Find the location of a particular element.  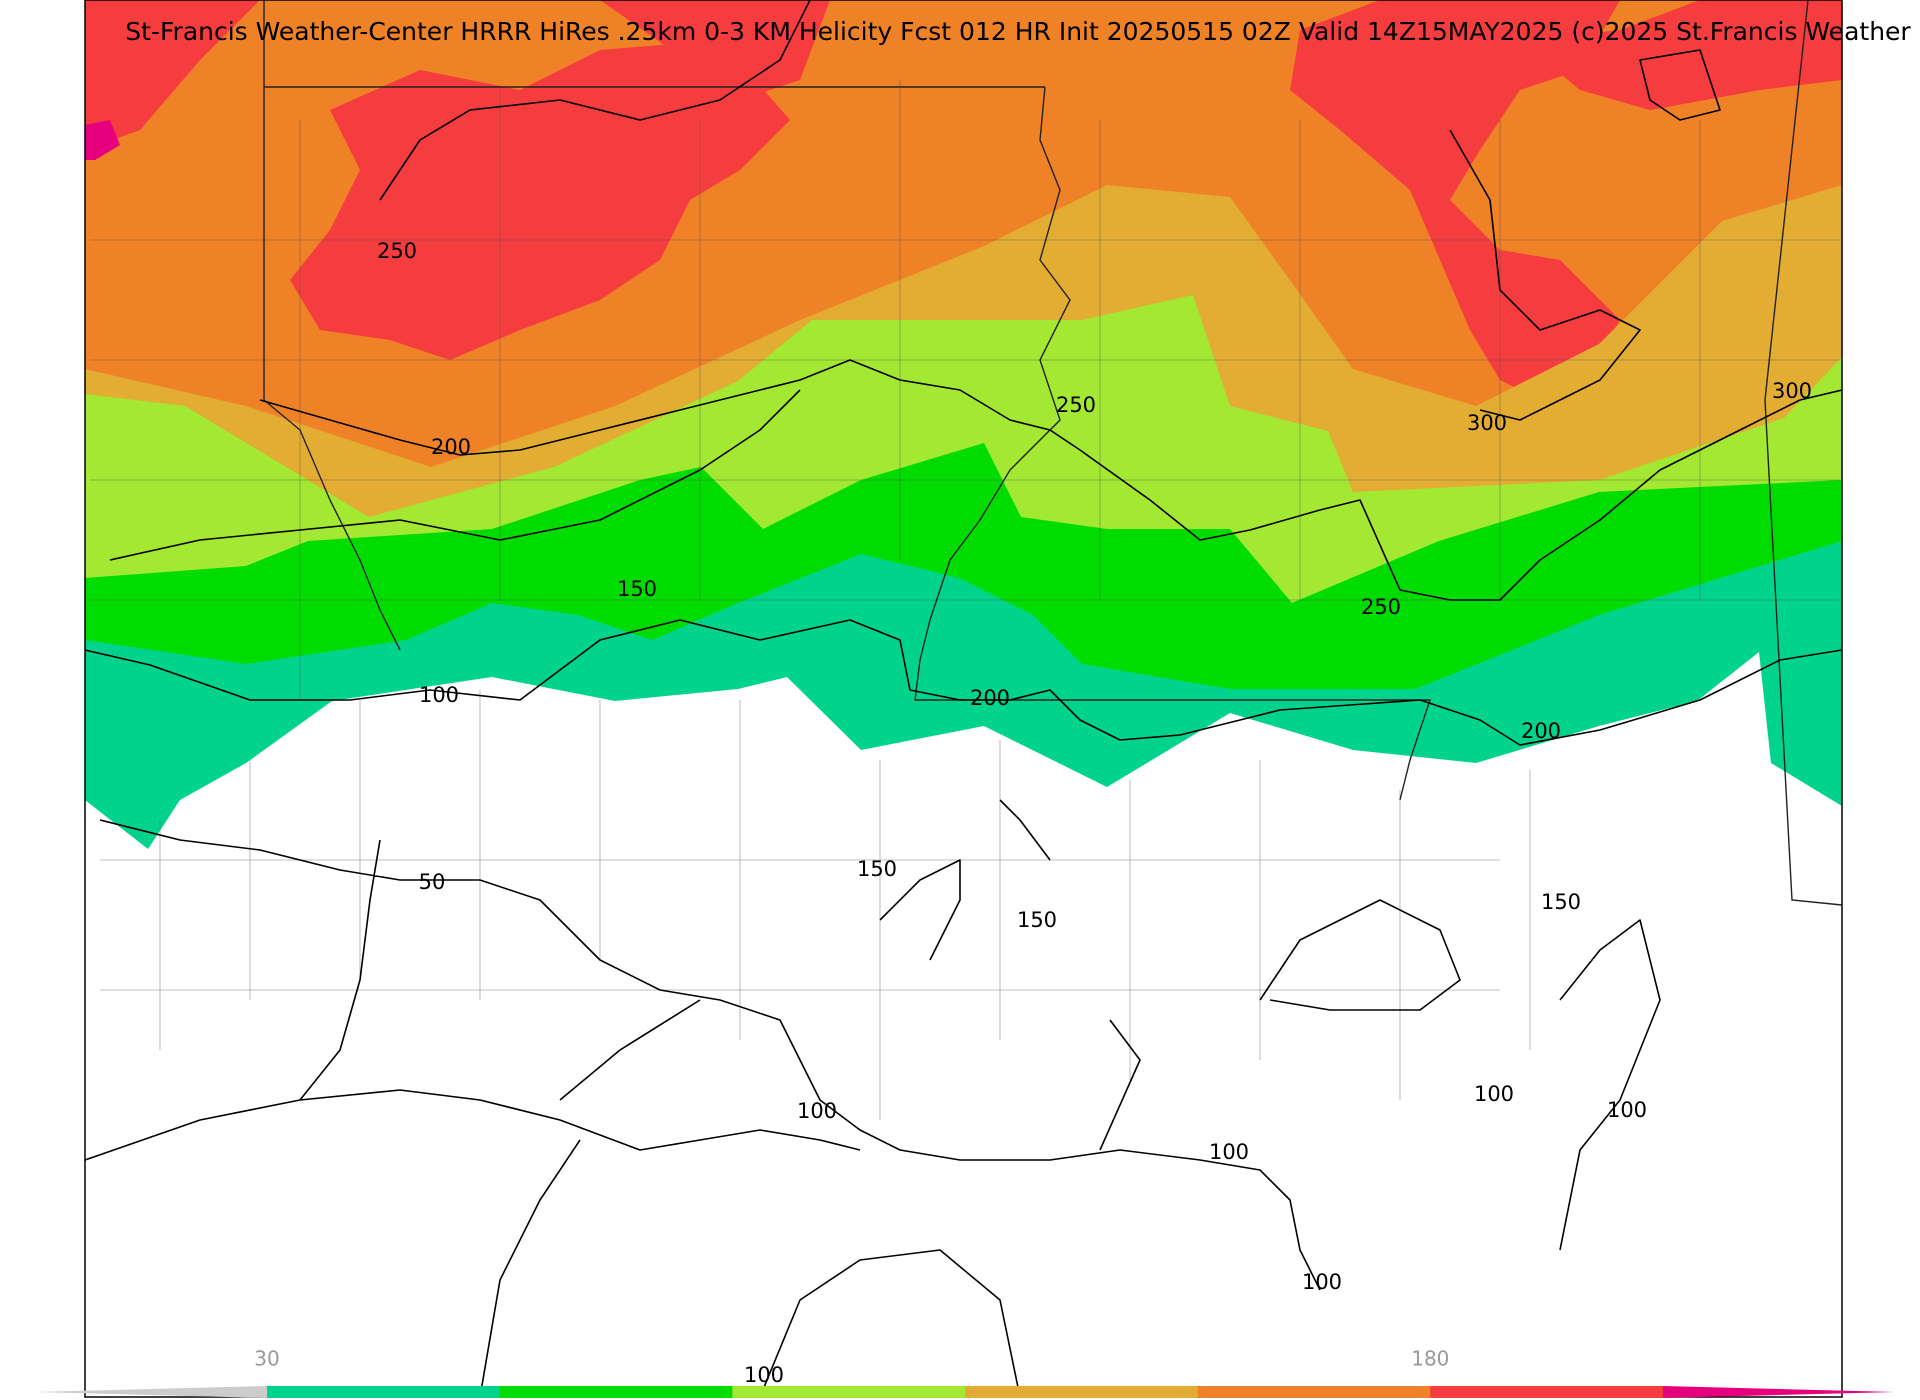

colorbar-high-arrow is located at coordinates (1779, 1392).